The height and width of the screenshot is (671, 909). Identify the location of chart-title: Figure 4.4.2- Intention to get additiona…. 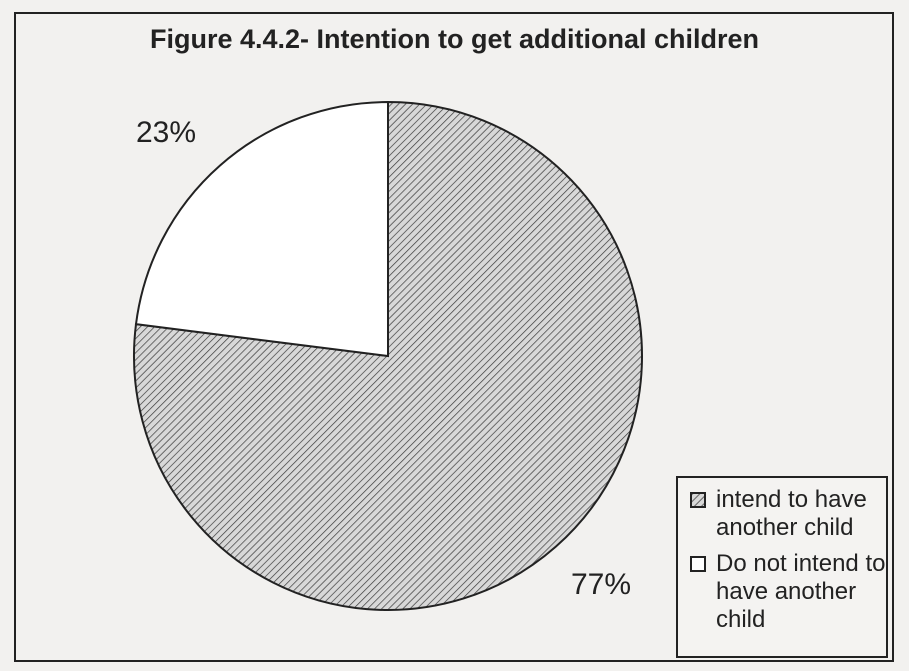
(454, 39).